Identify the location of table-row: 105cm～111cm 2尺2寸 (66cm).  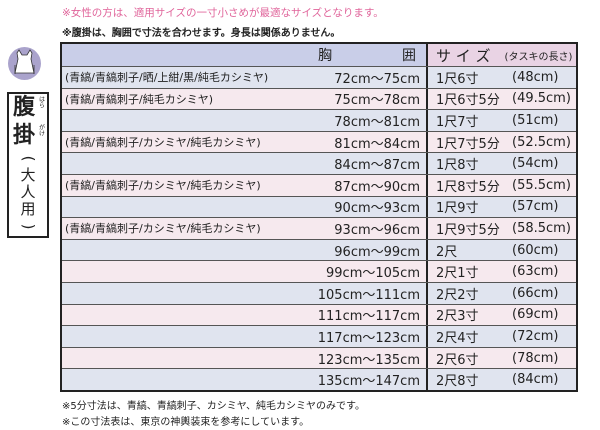
(319, 292).